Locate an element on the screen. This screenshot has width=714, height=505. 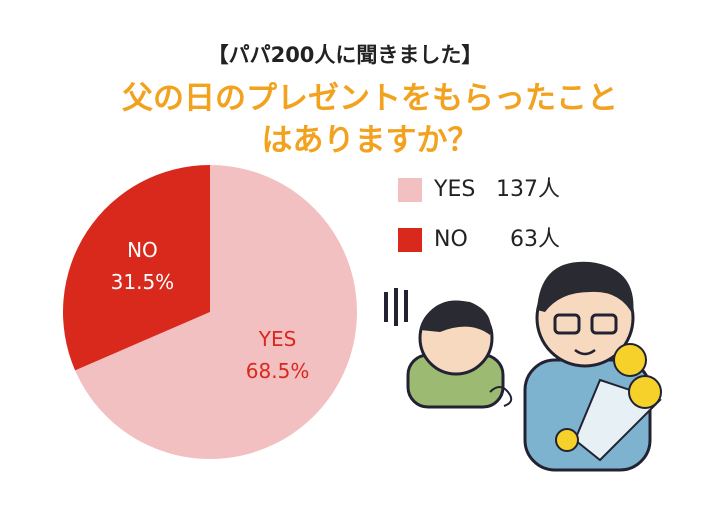
legend: YES 137人 NO 63人 is located at coordinates (479, 214).